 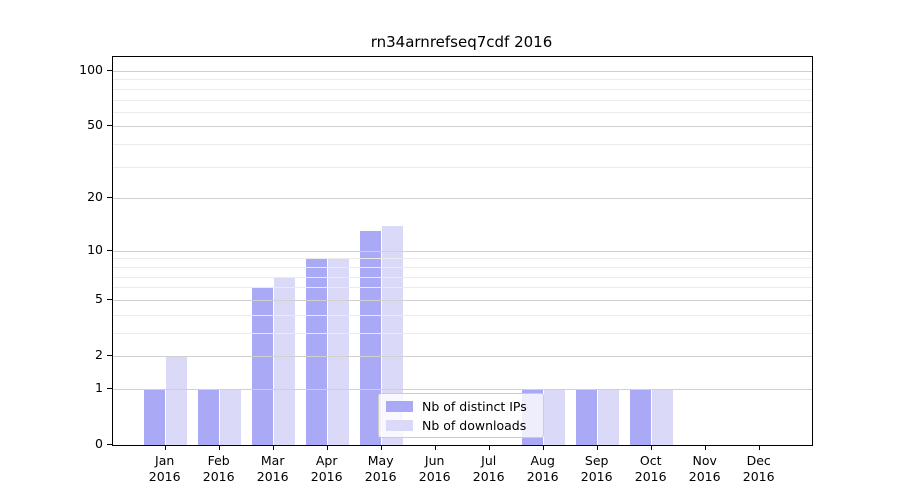 I want to click on x-tick-label-may: May 2016, so click(x=380, y=468).